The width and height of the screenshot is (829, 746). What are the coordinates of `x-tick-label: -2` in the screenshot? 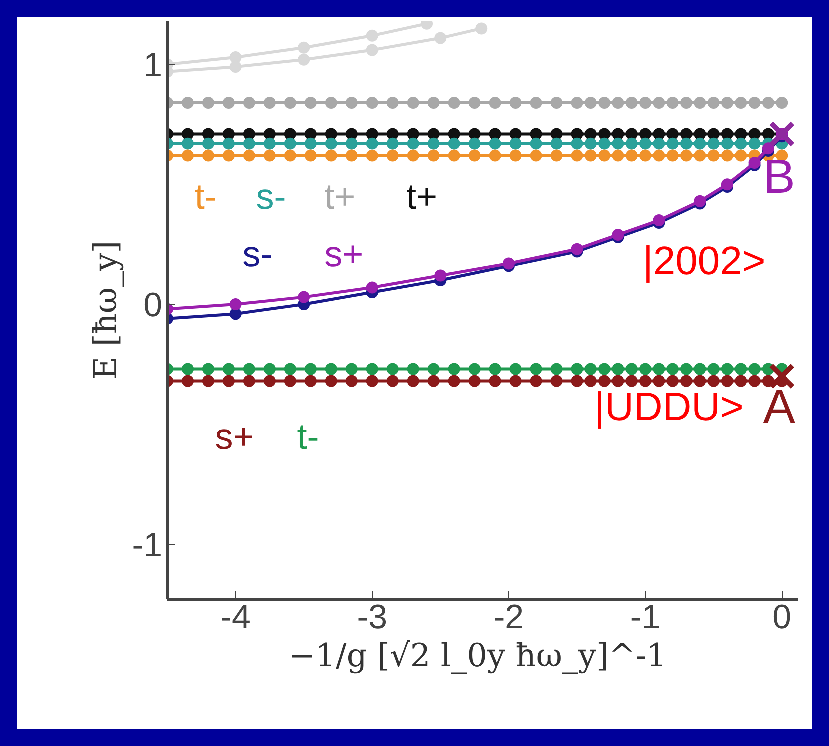 It's located at (509, 617).